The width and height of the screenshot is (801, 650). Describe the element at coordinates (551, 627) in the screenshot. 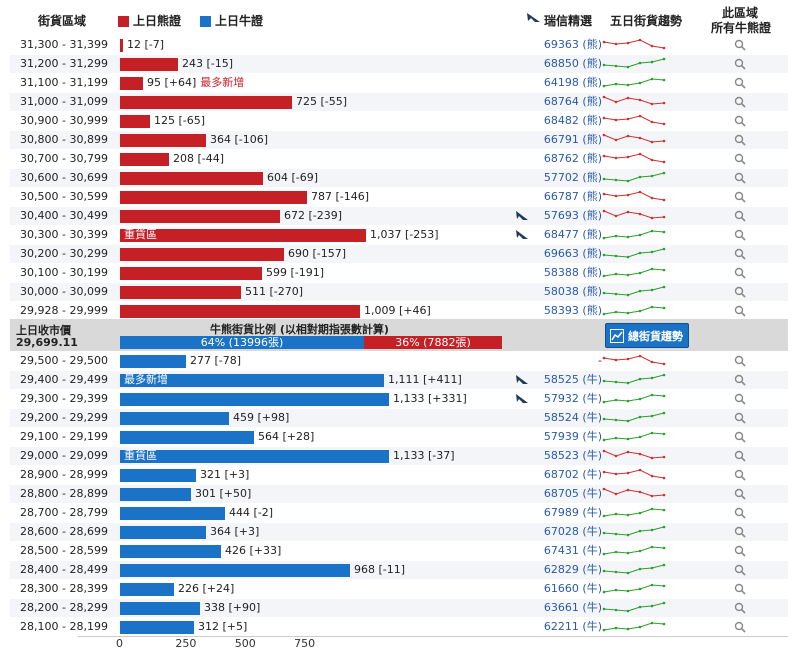

I see `warrant-code-link: 62211 (牛)` at that location.